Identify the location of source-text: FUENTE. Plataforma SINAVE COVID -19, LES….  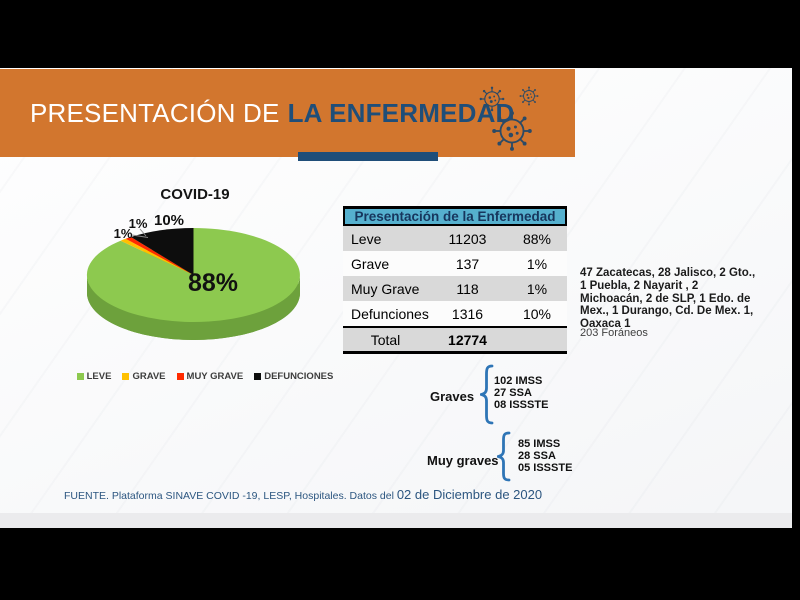
(230, 496).